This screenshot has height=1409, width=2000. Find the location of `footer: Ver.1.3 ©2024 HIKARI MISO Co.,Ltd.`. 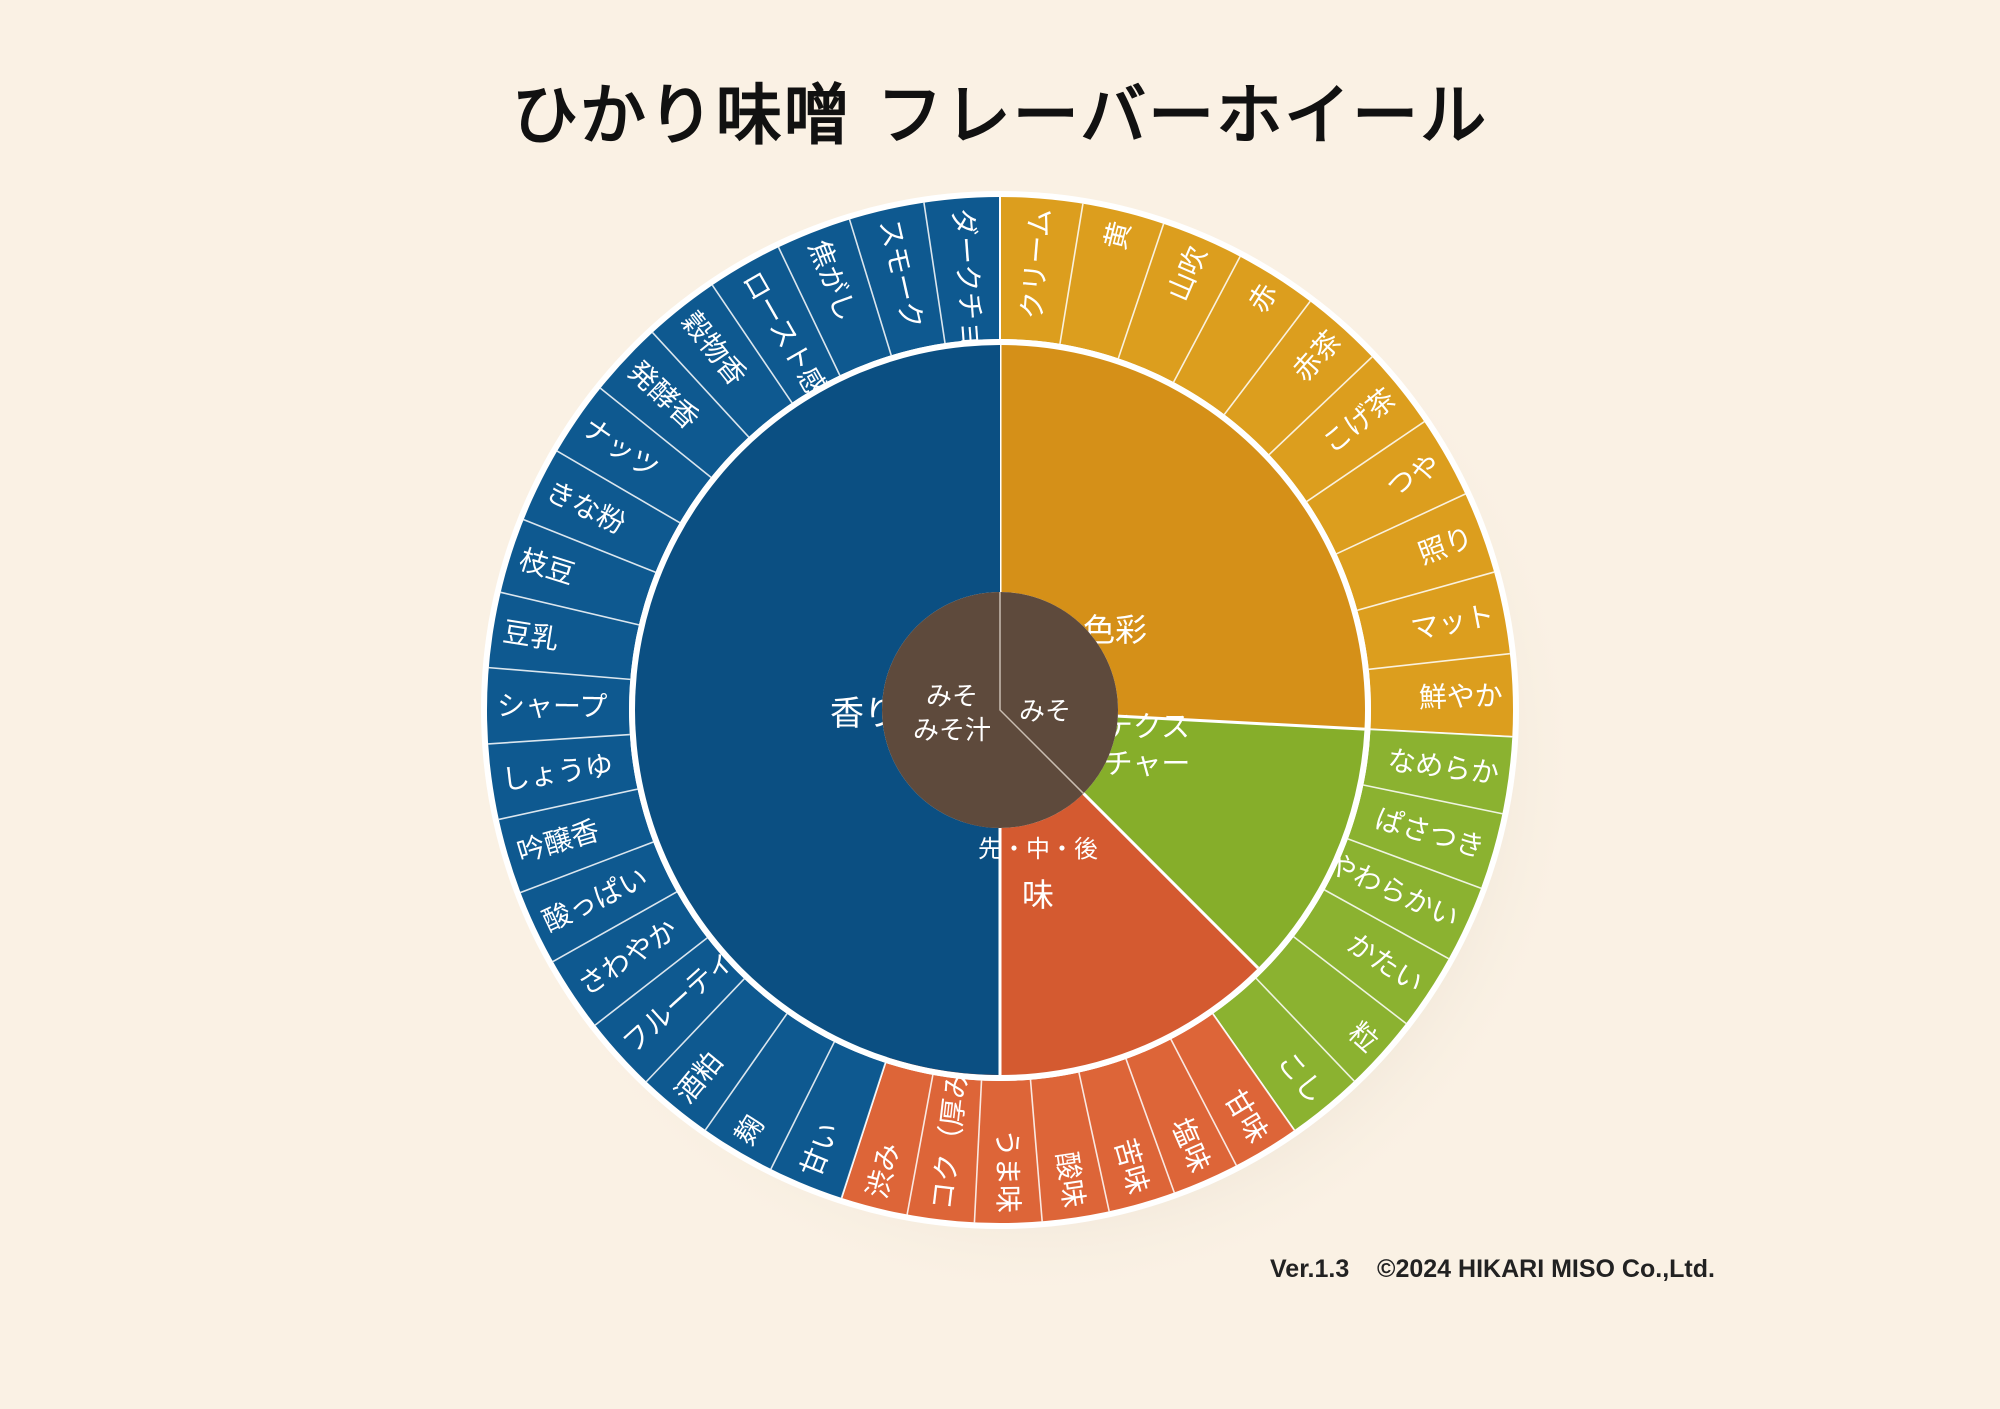

footer: Ver.1.3 ©2024 HIKARI MISO Co.,Ltd. is located at coordinates (1492, 1269).